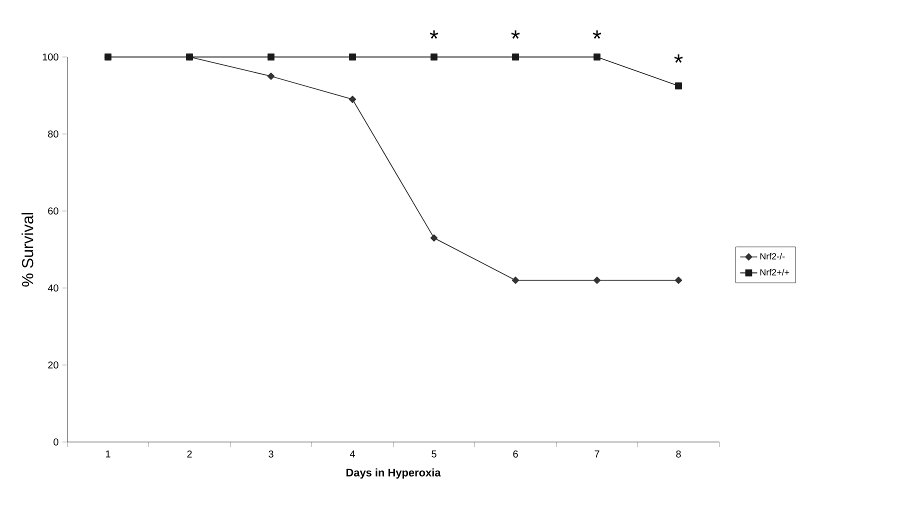 Image resolution: width=910 pixels, height=522 pixels. What do you see at coordinates (775, 272) in the screenshot?
I see `legend-label: Nrf2+/+` at bounding box center [775, 272].